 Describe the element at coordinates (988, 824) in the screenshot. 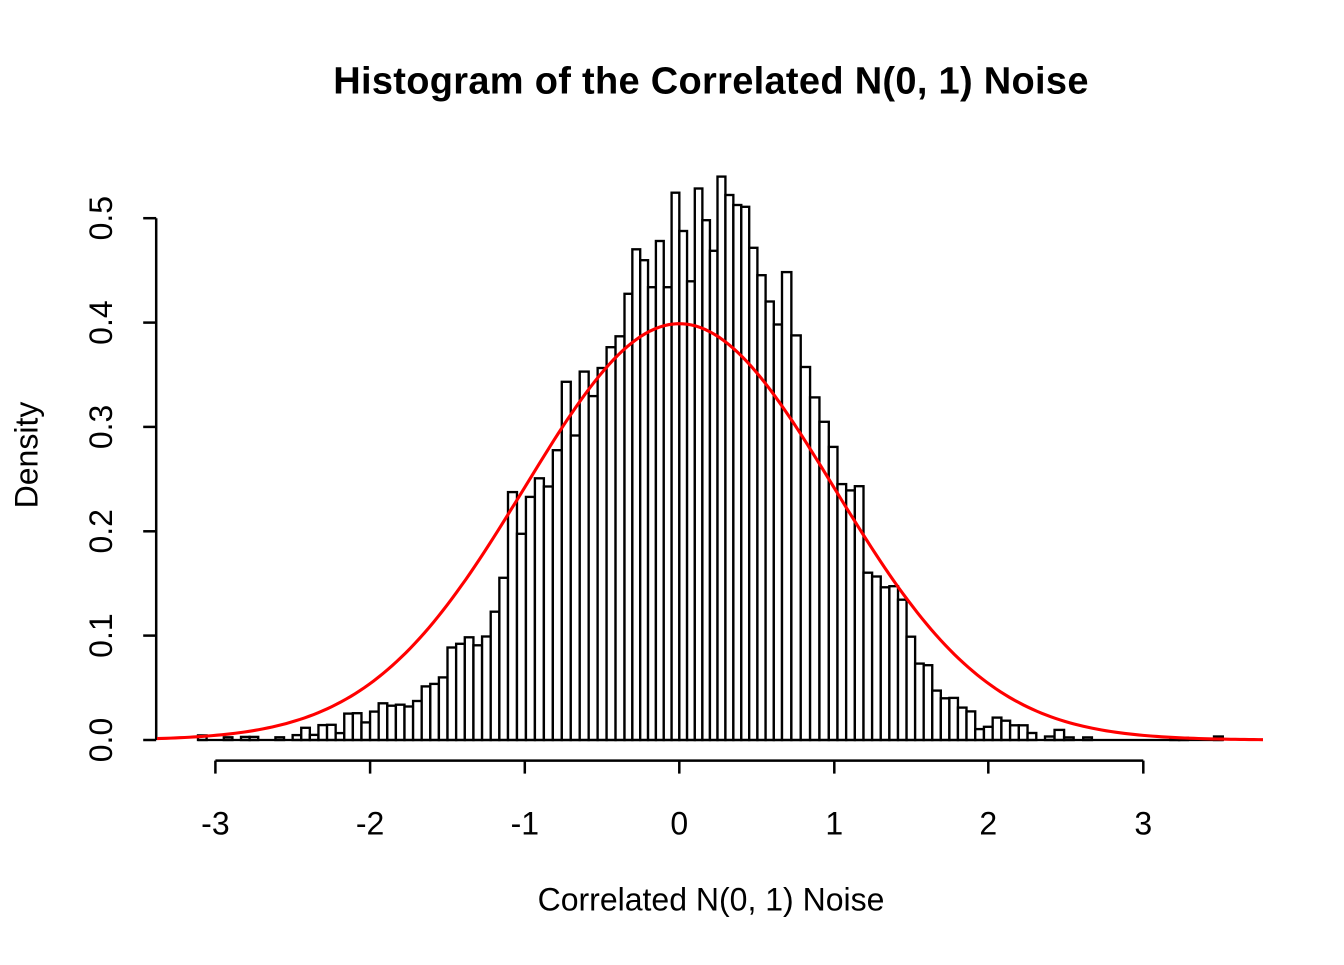

I see `svg-text: 2` at that location.